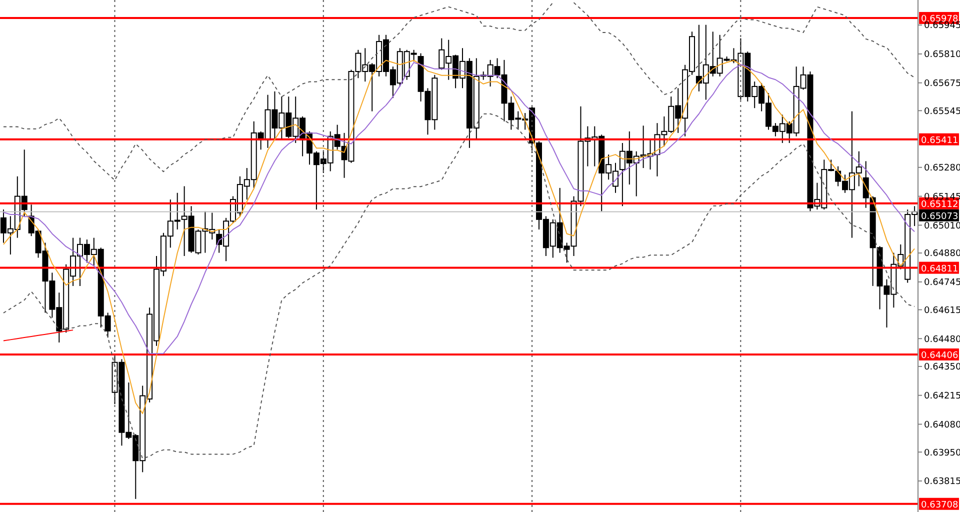  Describe the element at coordinates (942, 397) in the screenshot. I see `y-tick-label: 0.64215` at that location.